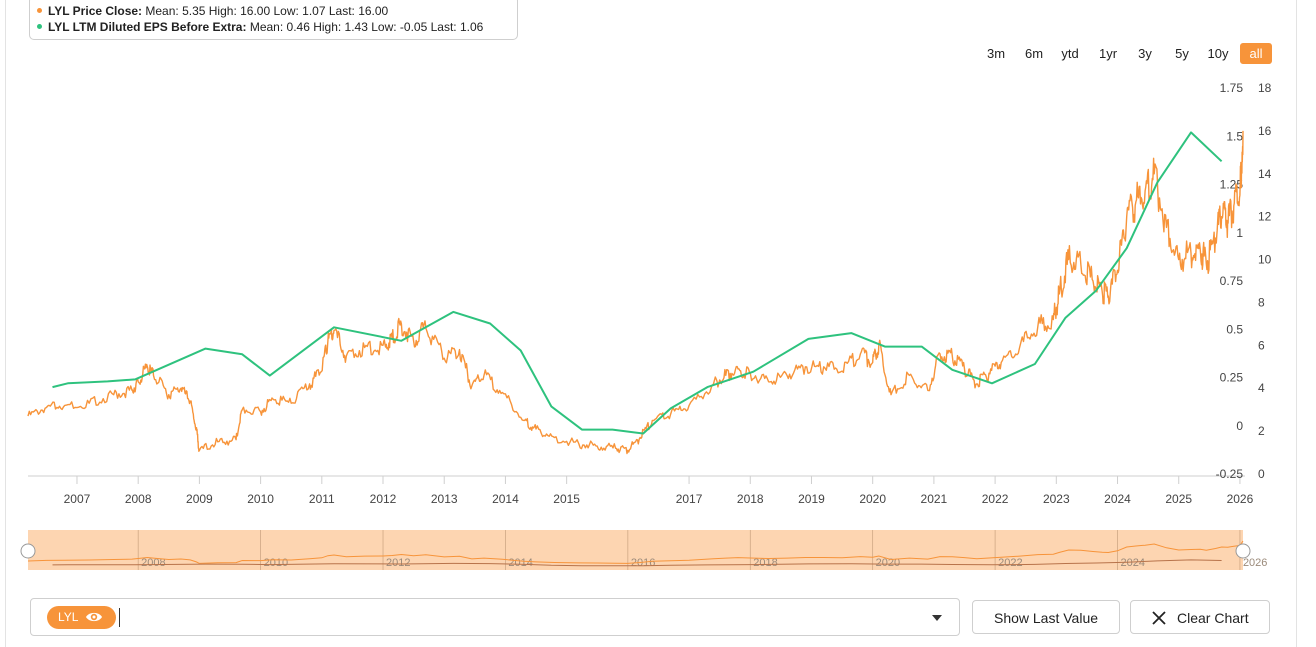  Describe the element at coordinates (94, 617) in the screenshot. I see `eye-icon` at that location.